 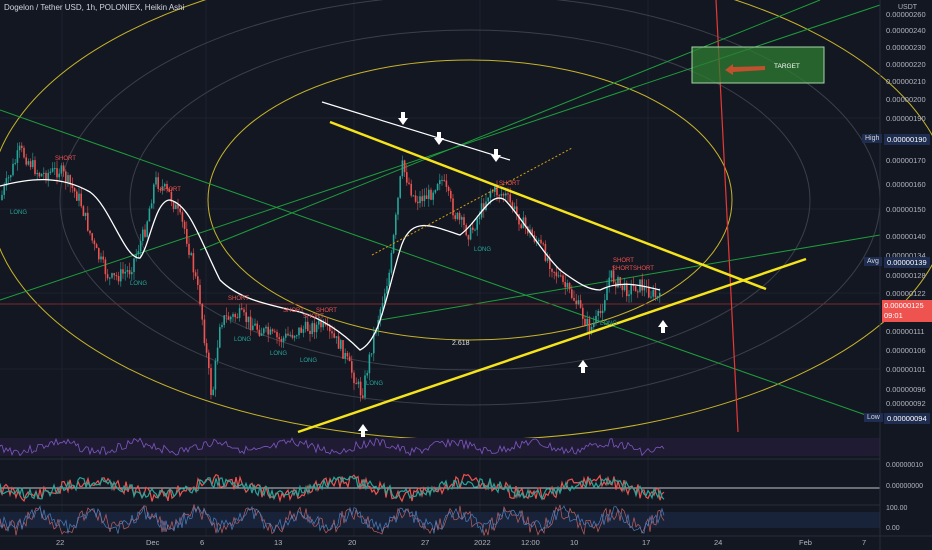 What do you see at coordinates (906, 184) in the screenshot?
I see `price-tick: 0.00000160` at bounding box center [906, 184].